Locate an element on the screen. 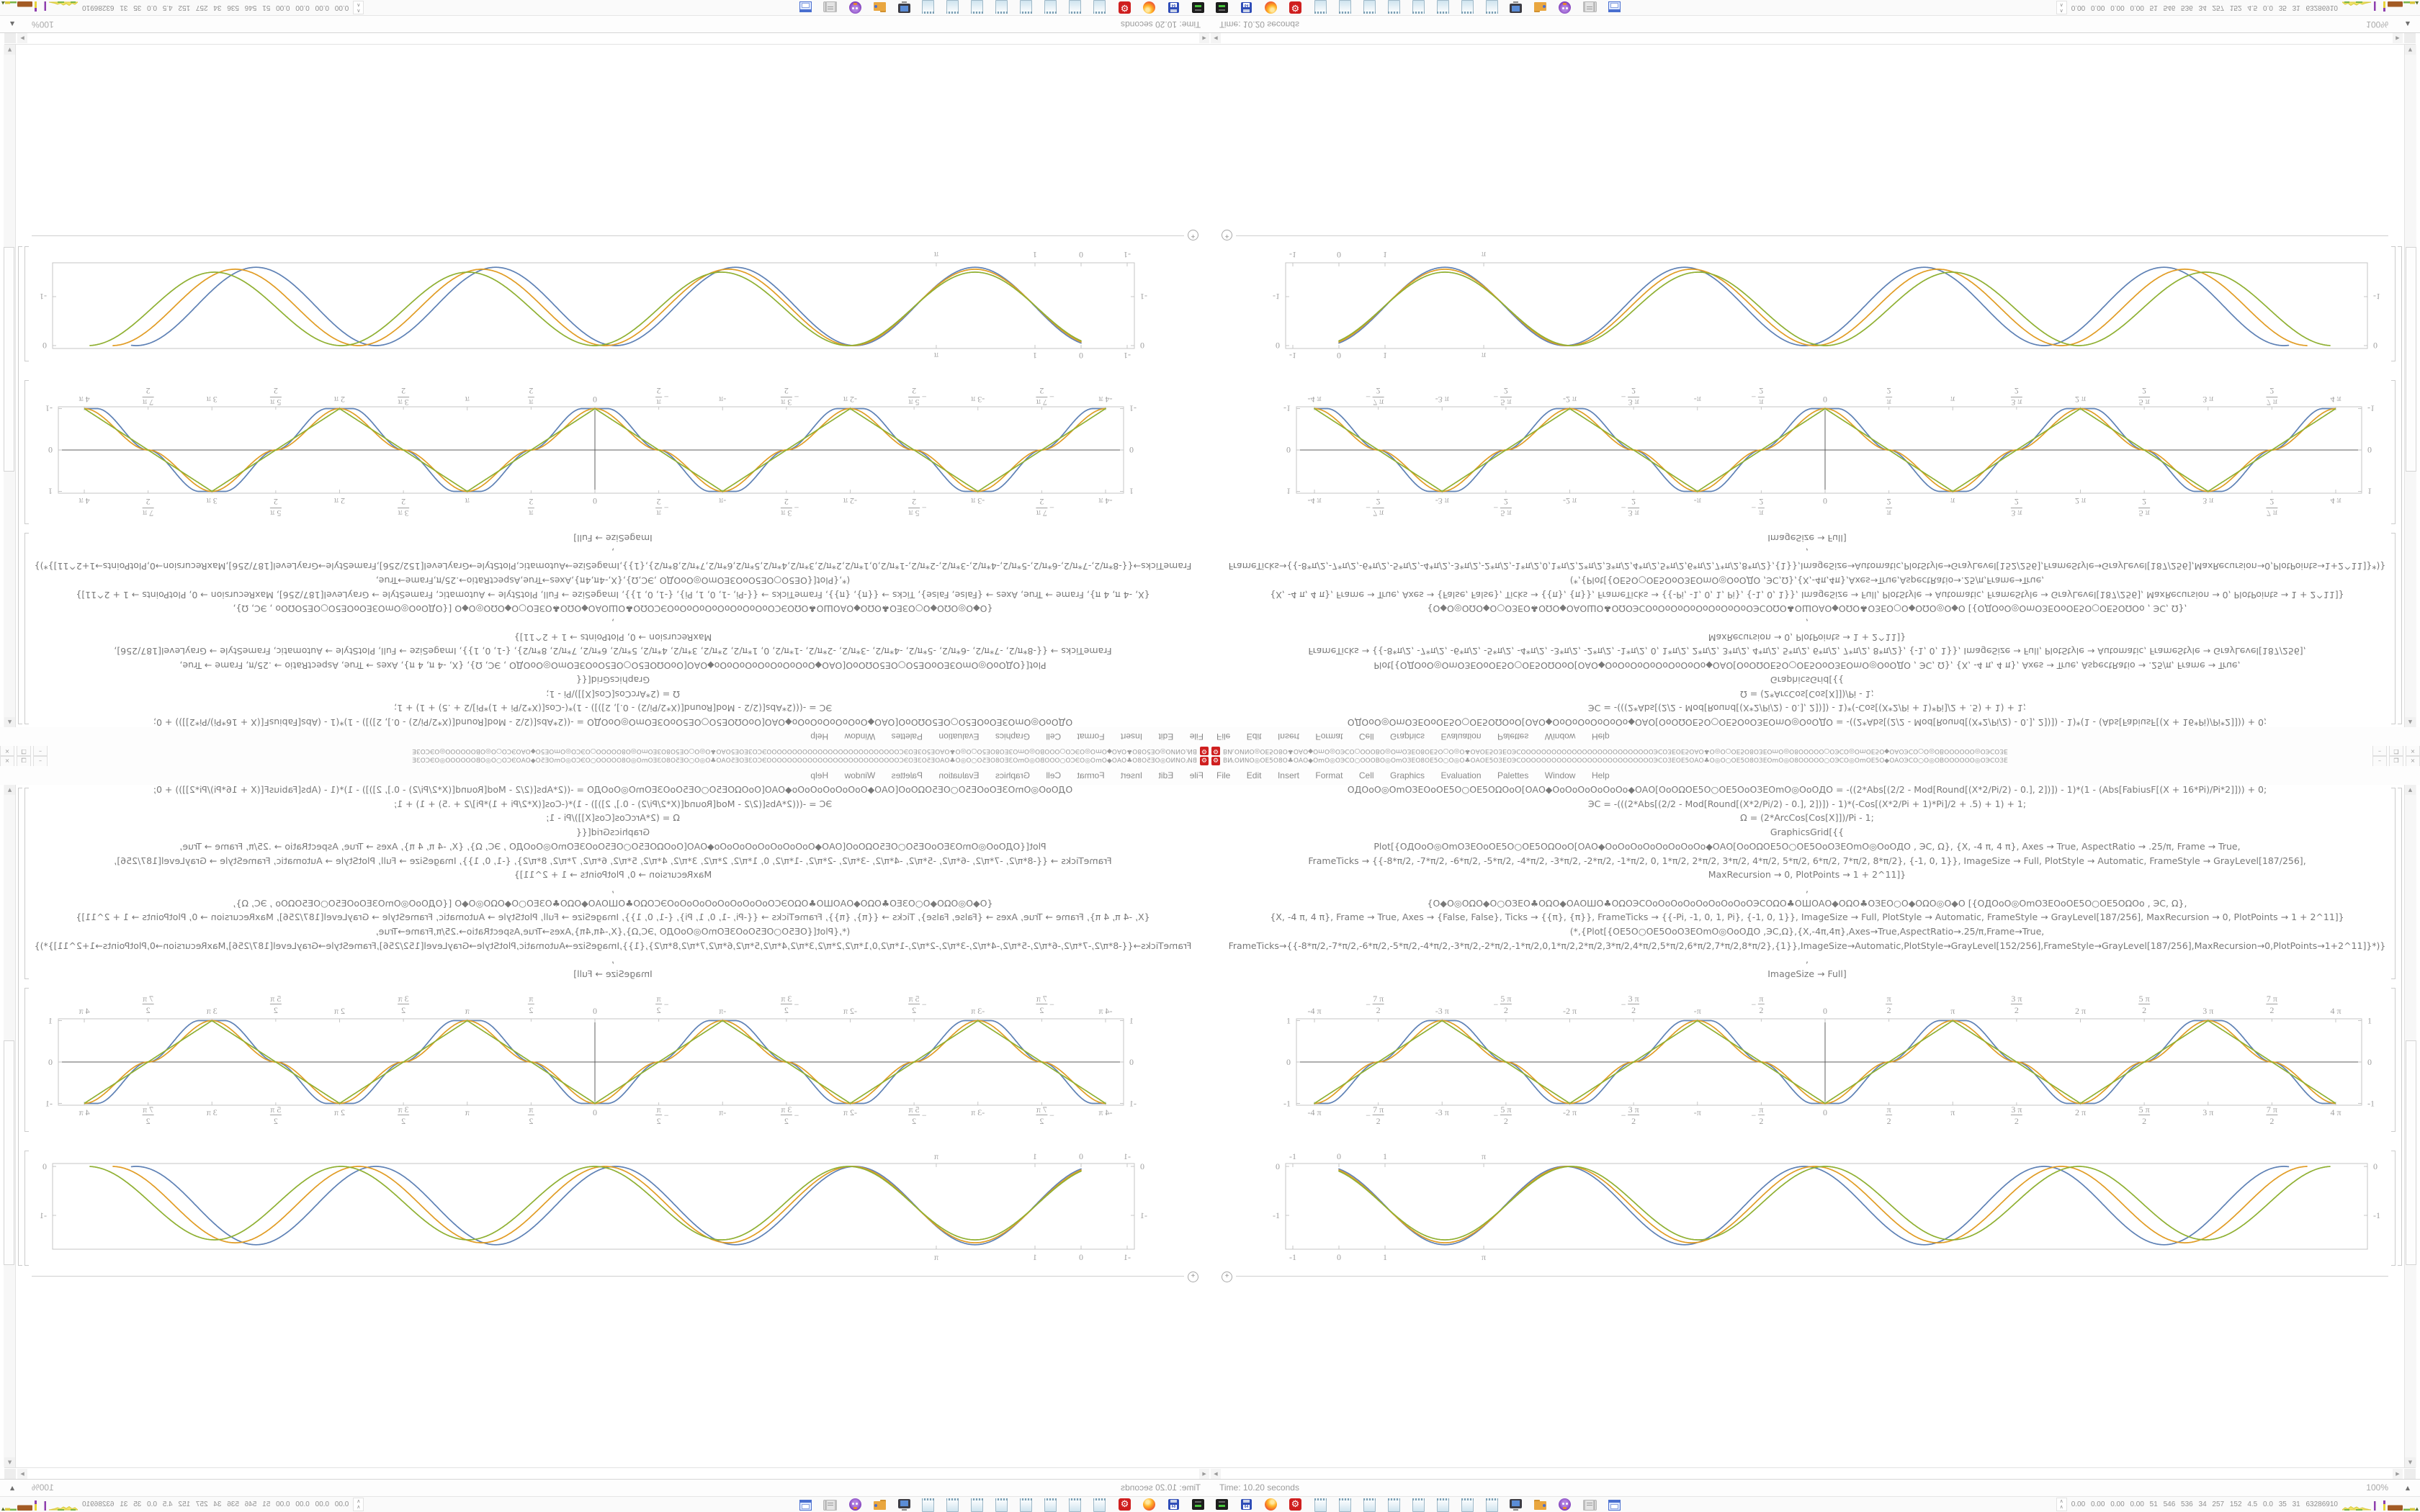 The width and height of the screenshot is (2420, 1512). minimize-button: – is located at coordinates (2379, 761).